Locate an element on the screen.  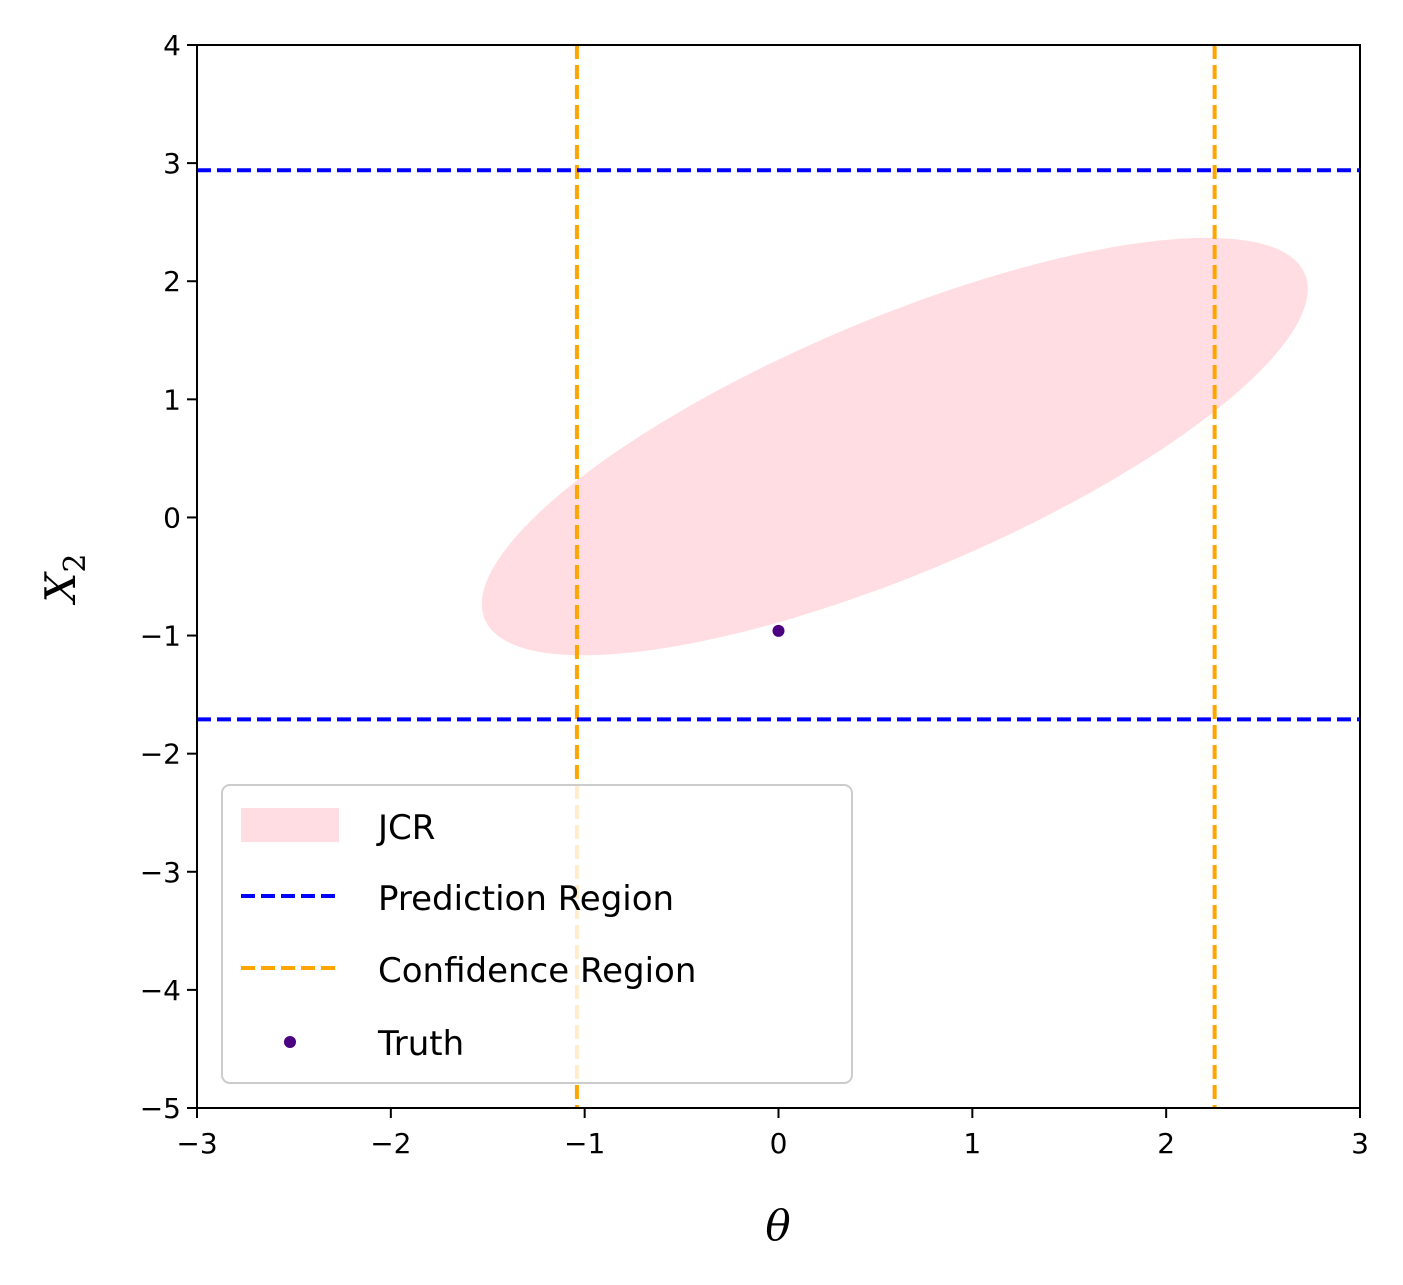
legend-box is located at coordinates (537, 934).